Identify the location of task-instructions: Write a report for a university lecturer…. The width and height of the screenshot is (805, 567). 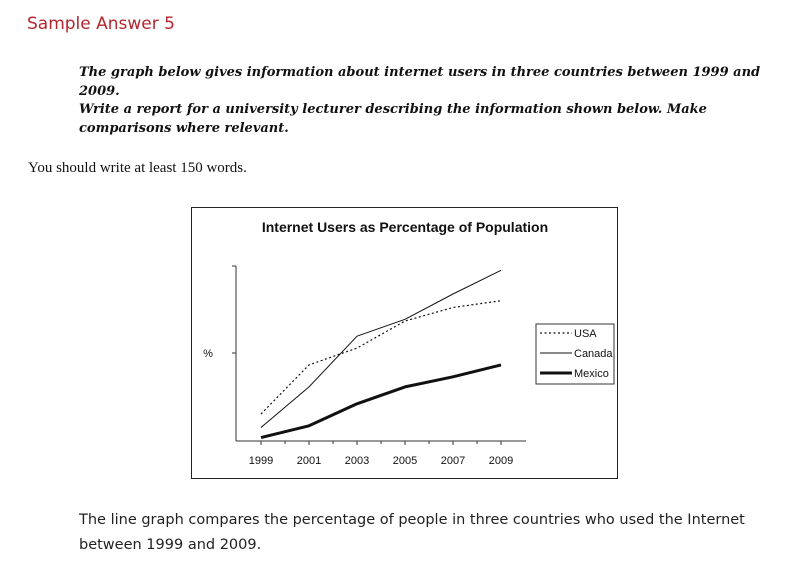
(393, 119).